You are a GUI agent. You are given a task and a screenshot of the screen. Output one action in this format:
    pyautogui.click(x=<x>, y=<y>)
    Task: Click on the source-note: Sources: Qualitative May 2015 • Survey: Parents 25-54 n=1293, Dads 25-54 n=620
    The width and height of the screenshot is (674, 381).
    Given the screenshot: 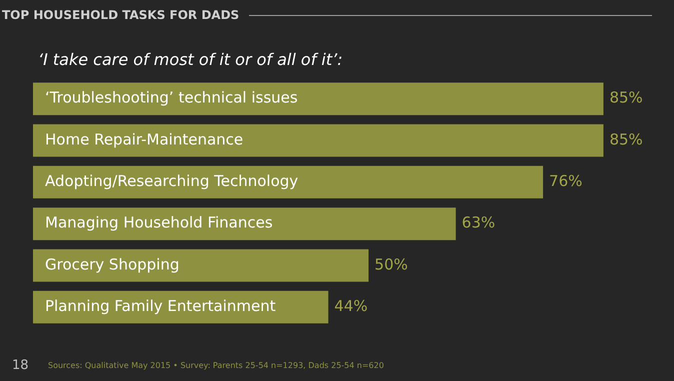 What is the action you would take?
    pyautogui.click(x=216, y=365)
    